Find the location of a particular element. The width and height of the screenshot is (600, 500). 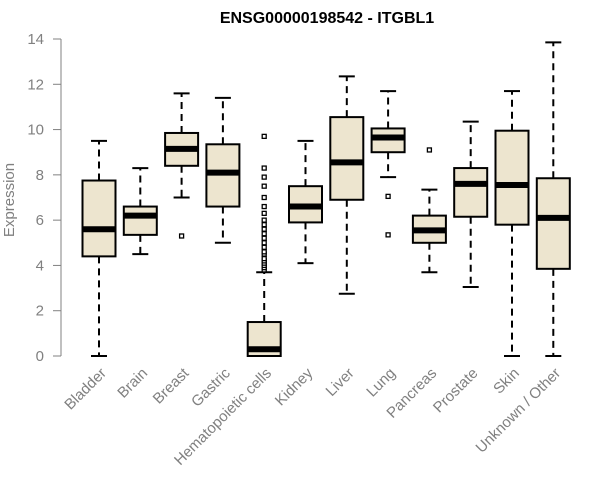

box-brain is located at coordinates (140, 211).